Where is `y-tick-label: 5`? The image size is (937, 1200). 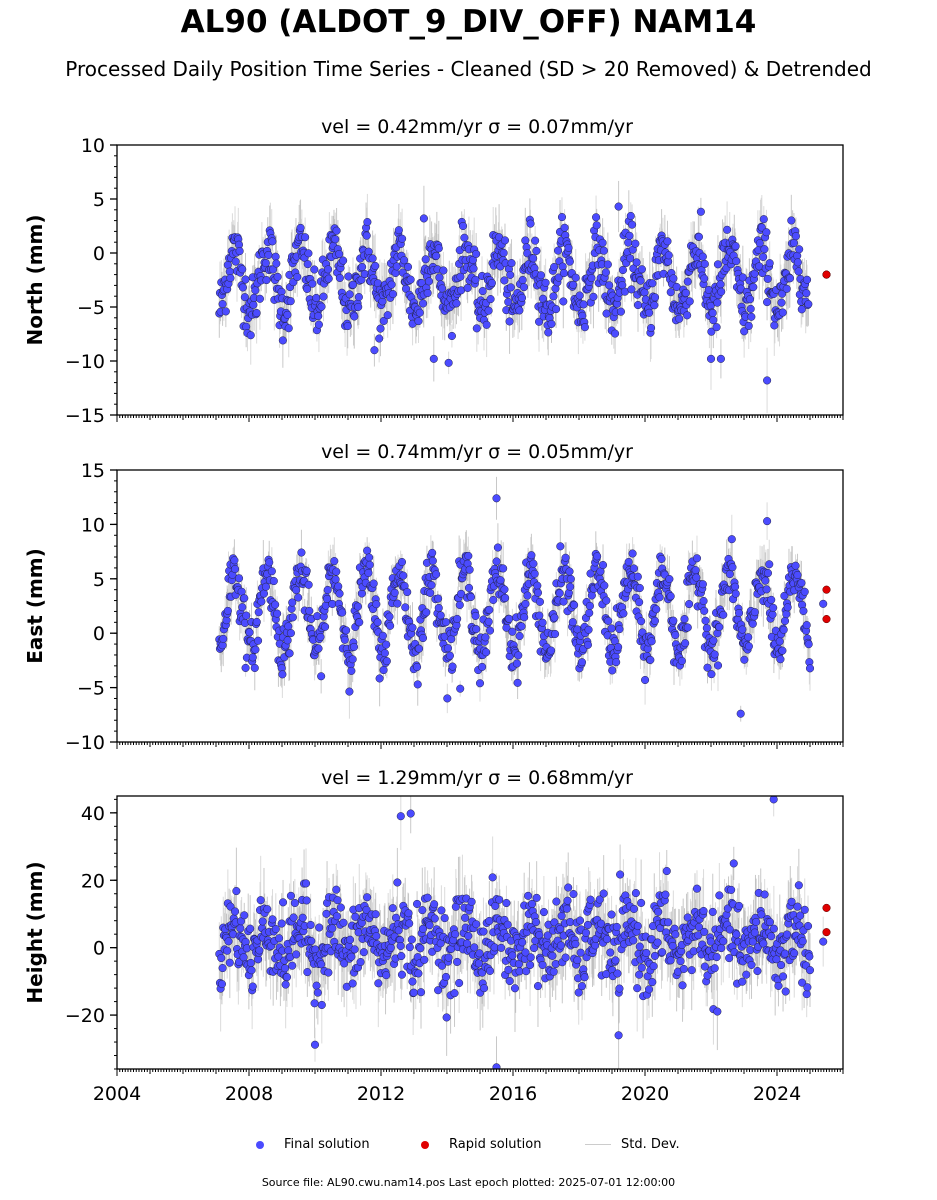 y-tick-label: 5 is located at coordinates (99, 580).